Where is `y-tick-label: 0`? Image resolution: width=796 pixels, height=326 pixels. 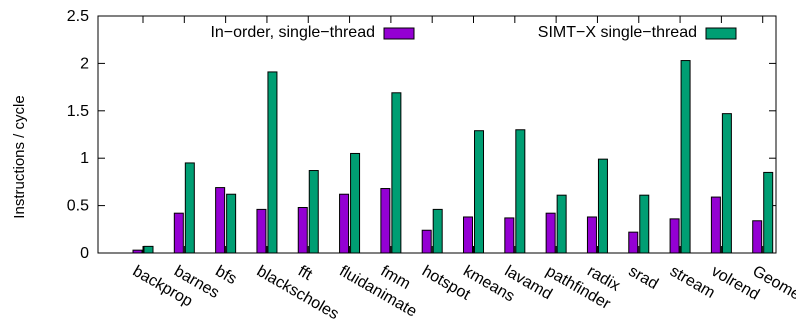
y-tick-label: 0 is located at coordinates (84, 253).